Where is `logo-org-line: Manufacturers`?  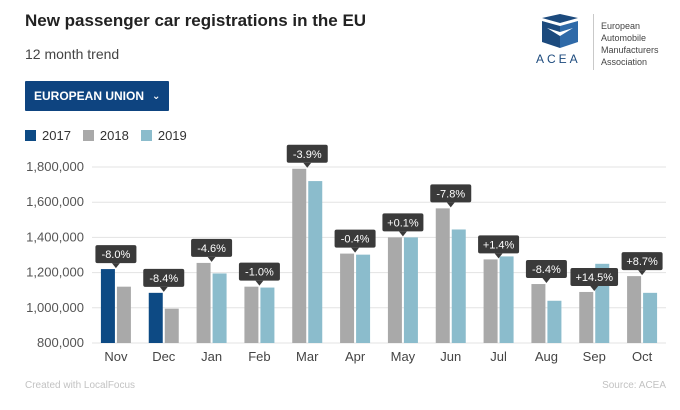
logo-org-line: Manufacturers is located at coordinates (630, 50).